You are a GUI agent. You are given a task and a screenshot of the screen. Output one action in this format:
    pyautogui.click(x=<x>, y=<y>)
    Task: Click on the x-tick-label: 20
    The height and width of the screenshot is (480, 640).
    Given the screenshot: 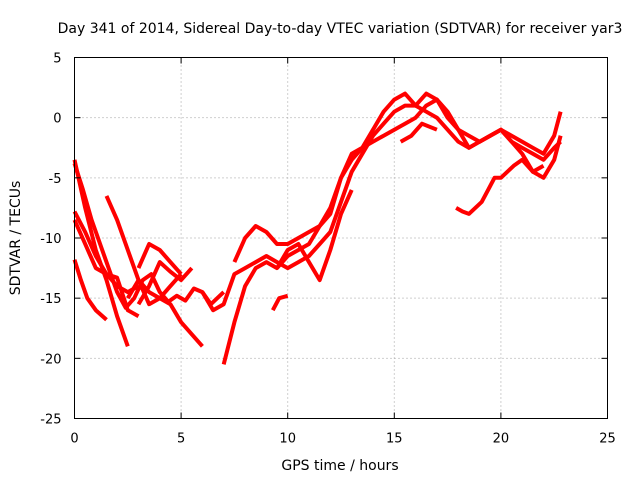 What is the action you would take?
    pyautogui.click(x=501, y=439)
    